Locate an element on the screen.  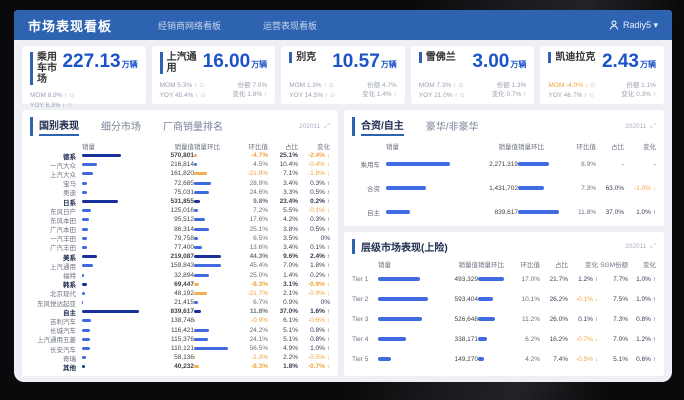
share-value: 63.0% is located at coordinates (614, 188).